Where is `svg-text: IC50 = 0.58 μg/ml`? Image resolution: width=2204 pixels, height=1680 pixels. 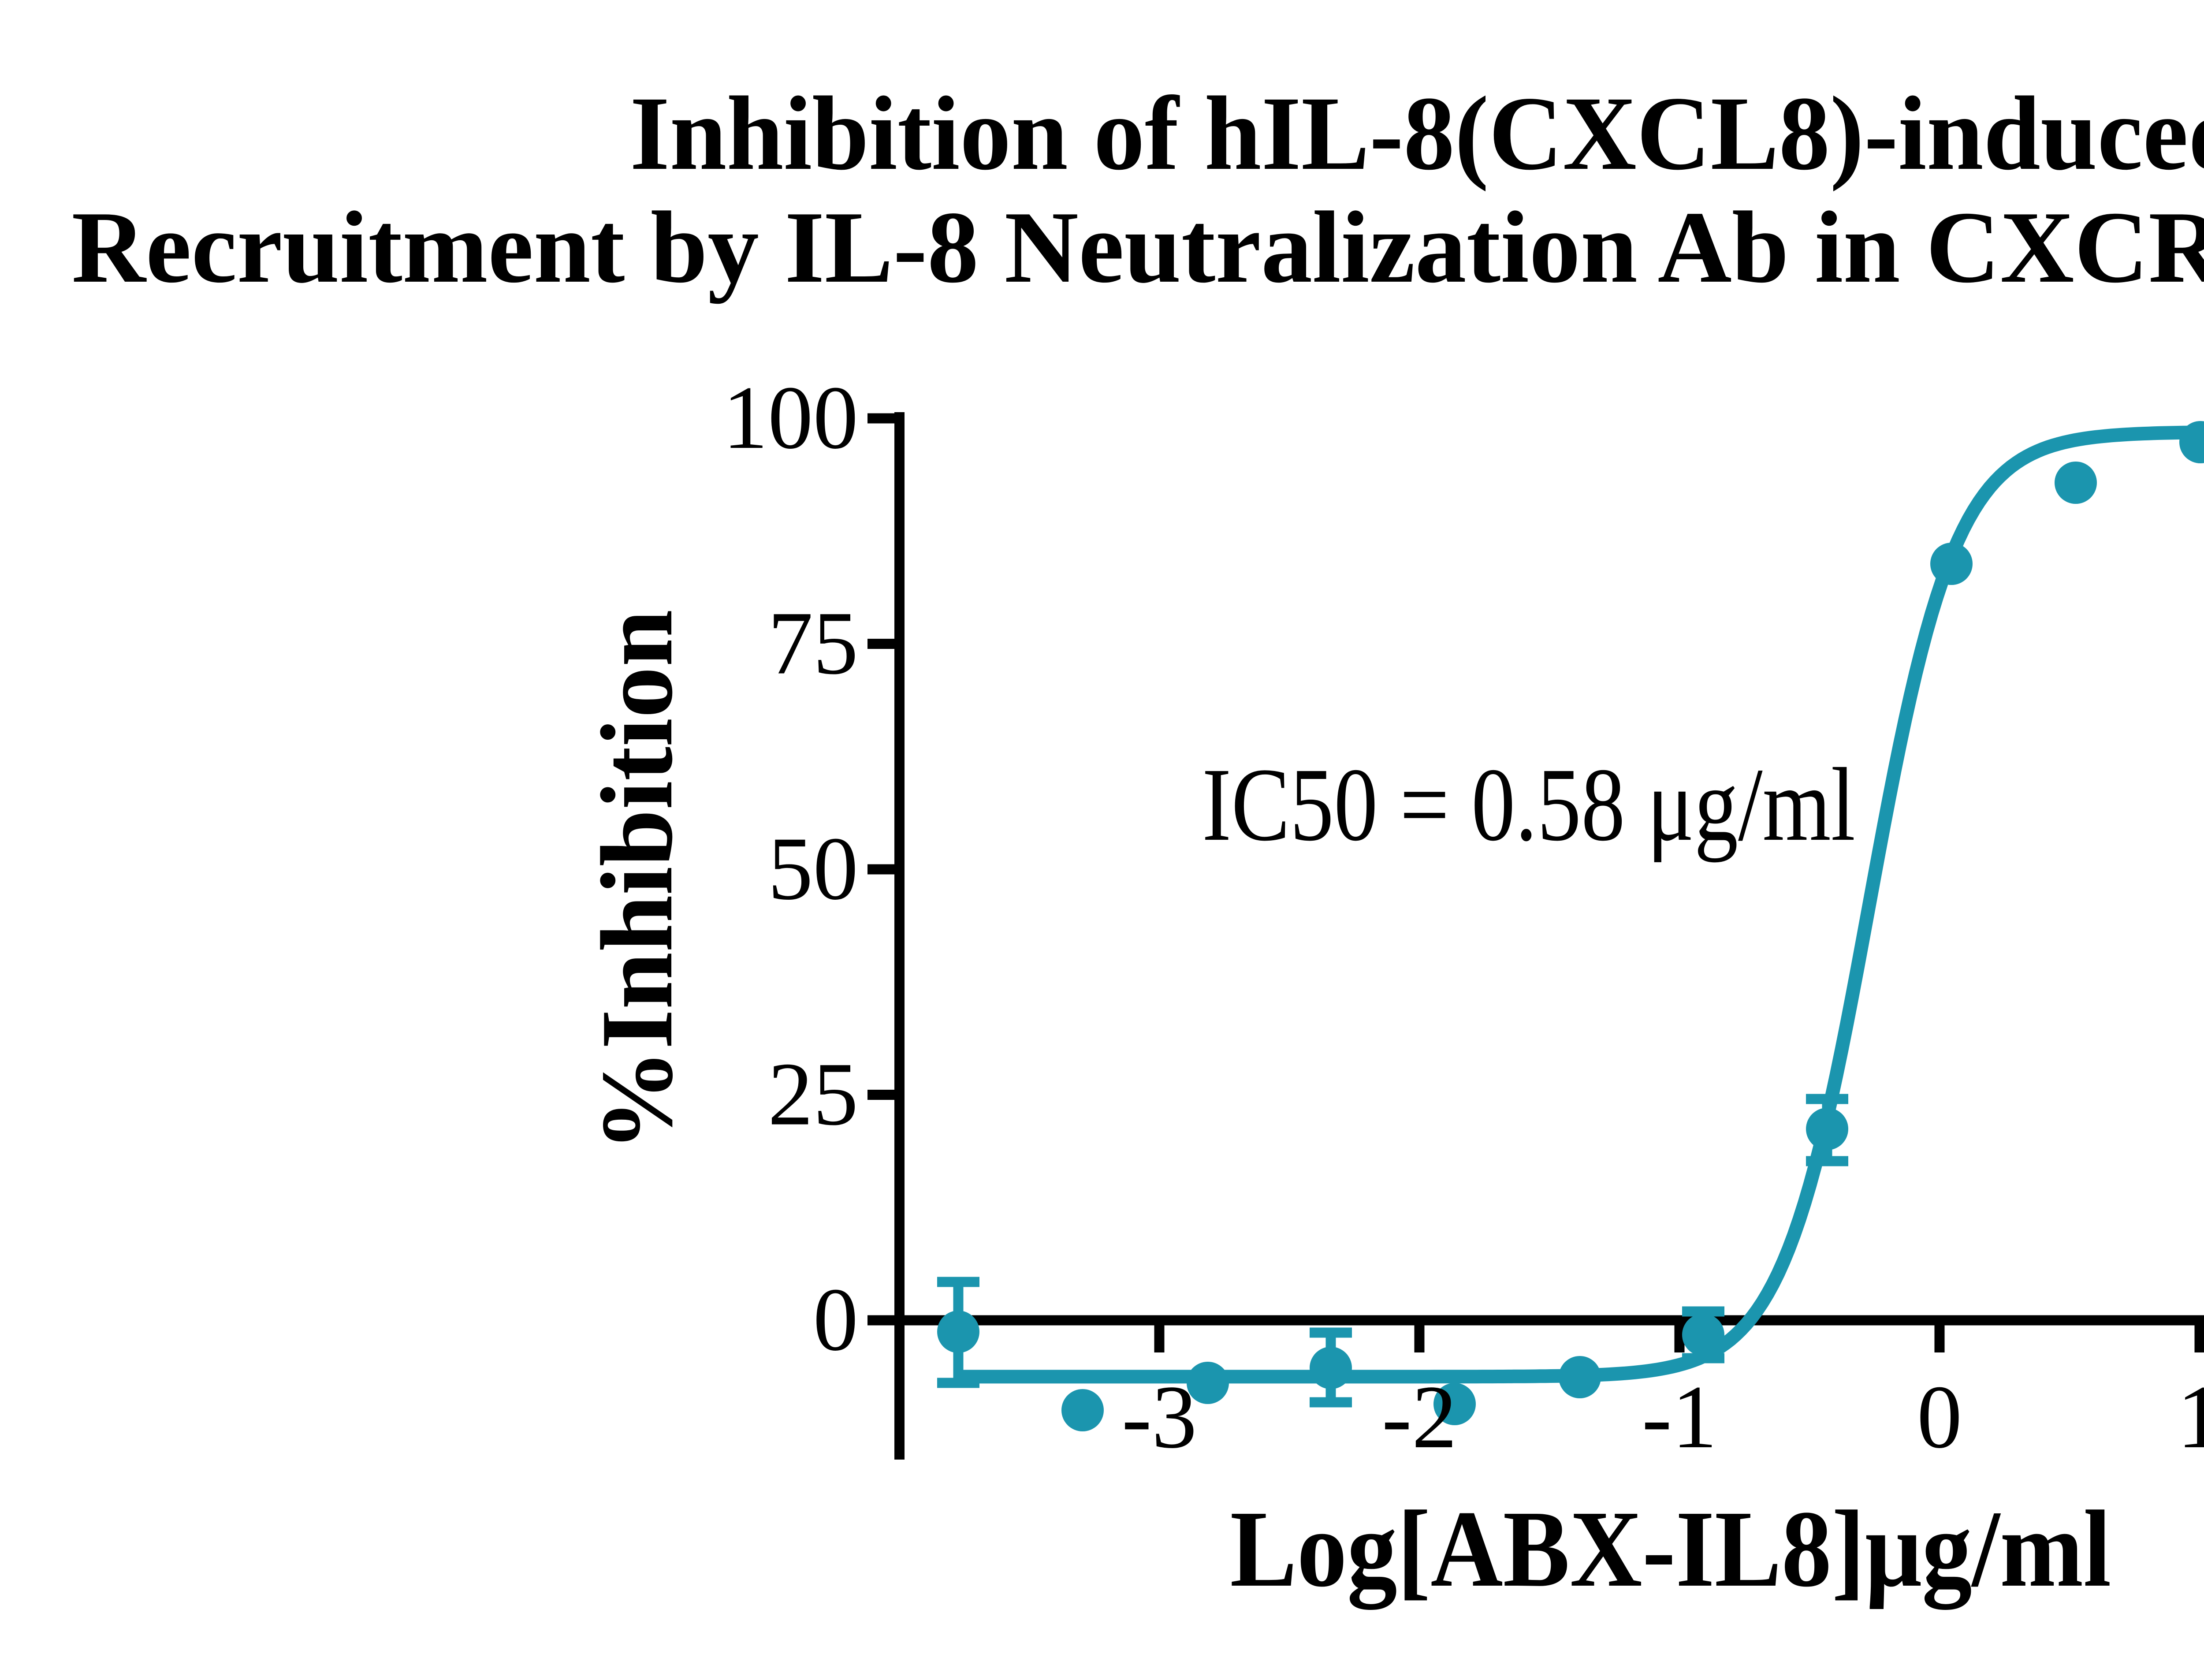 svg-text: IC50 = 0.58 μg/ml is located at coordinates (1529, 805).